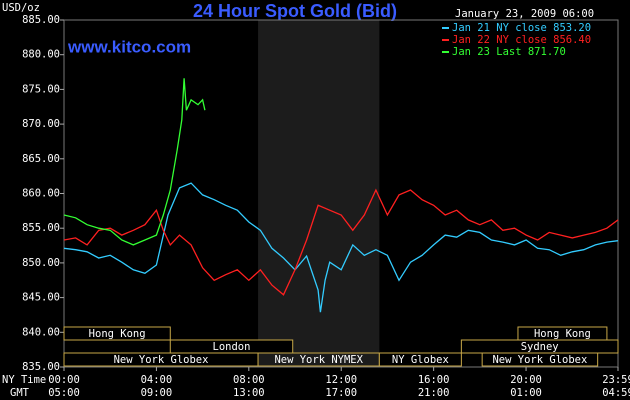  Describe the element at coordinates (341, 393) in the screenshot. I see `x2-tick-label: 17:00` at that location.